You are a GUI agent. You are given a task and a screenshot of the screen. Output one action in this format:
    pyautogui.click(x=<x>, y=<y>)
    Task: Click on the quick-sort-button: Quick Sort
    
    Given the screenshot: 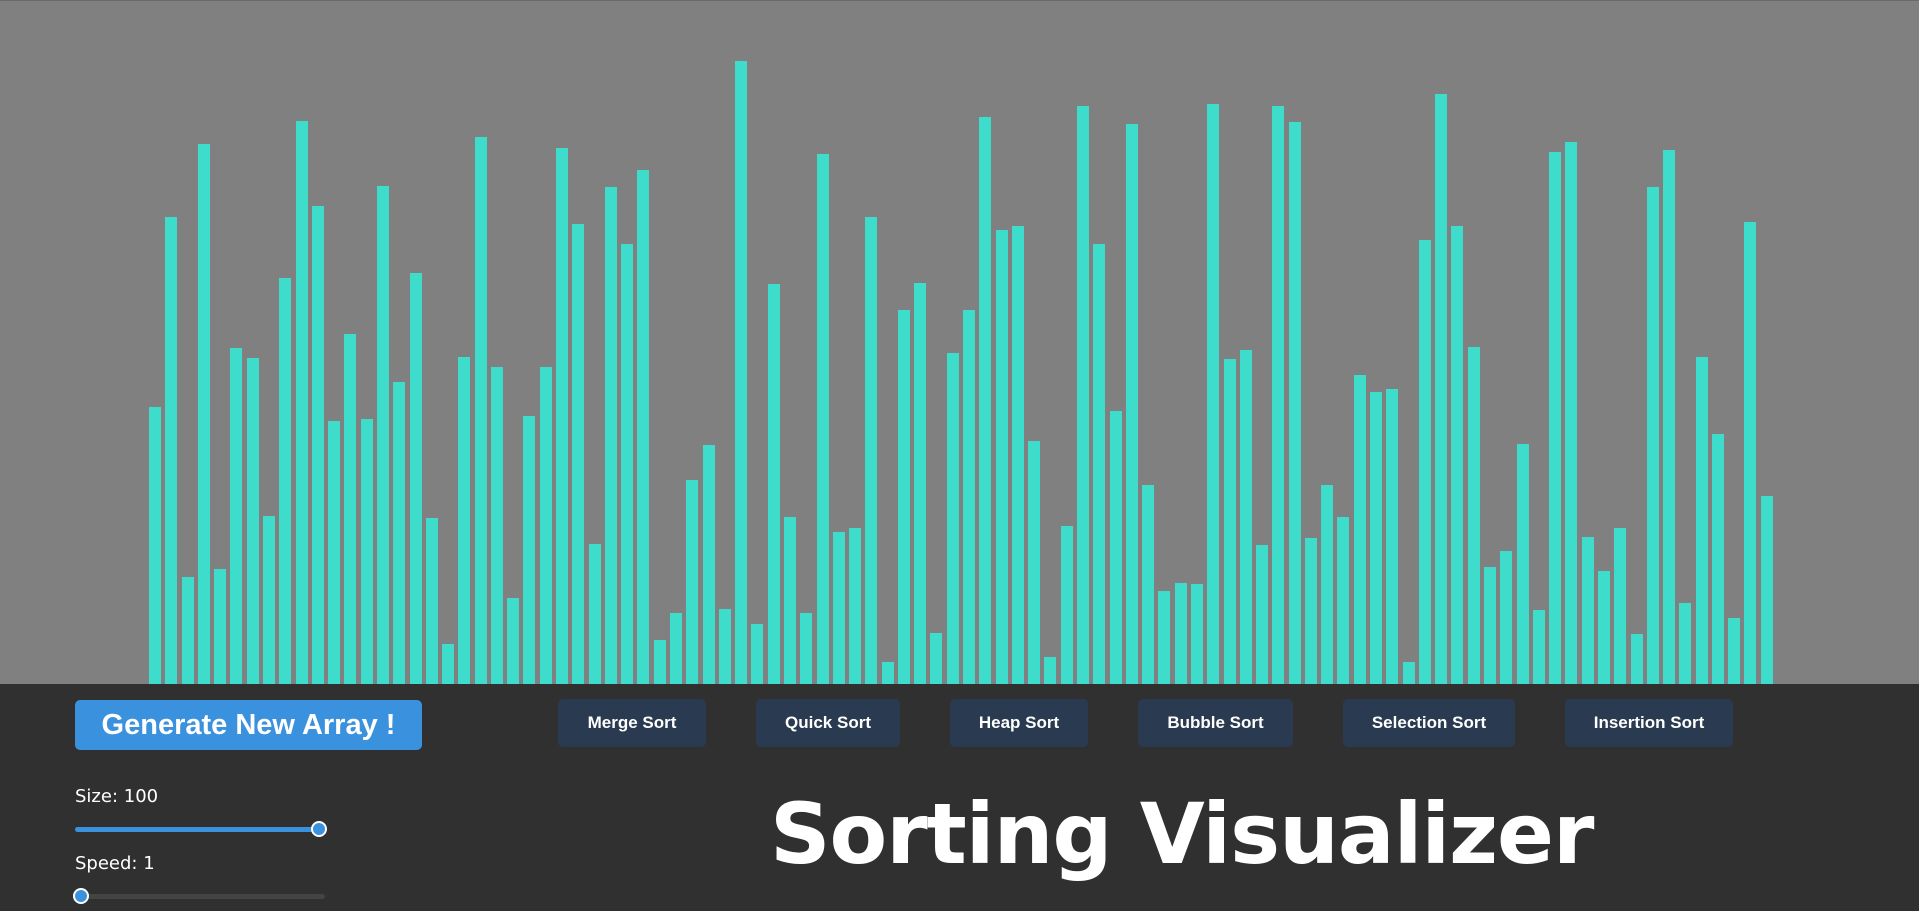 What is the action you would take?
    pyautogui.click(x=828, y=723)
    